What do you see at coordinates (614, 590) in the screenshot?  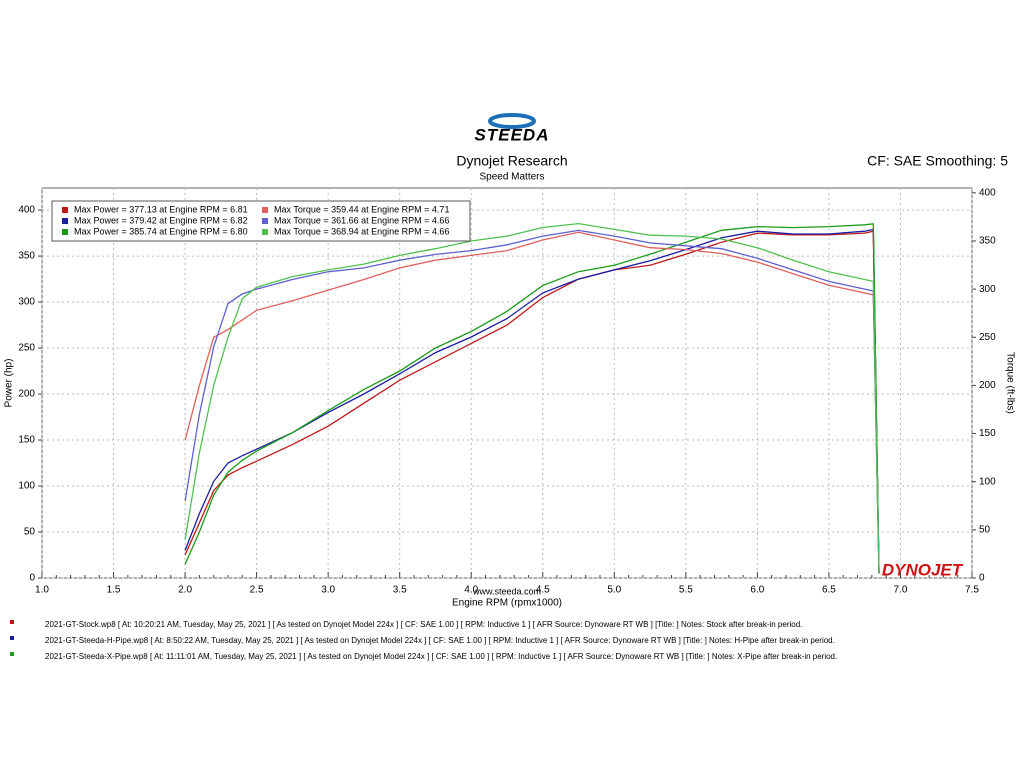 I see `x-tick-label: 5.0` at bounding box center [614, 590].